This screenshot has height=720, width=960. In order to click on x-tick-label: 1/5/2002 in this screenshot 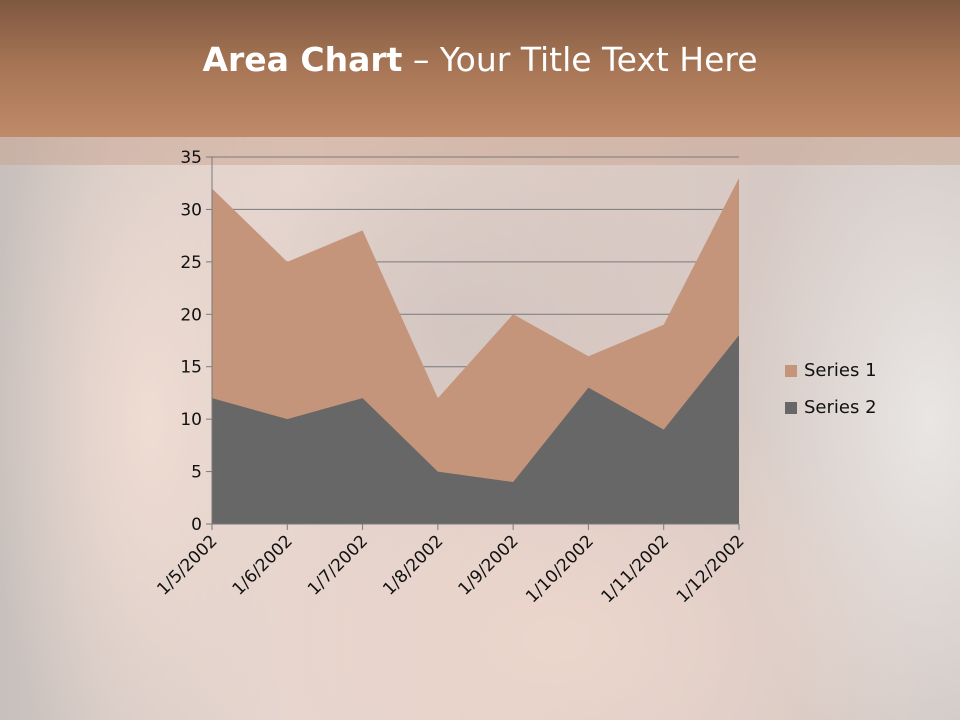, I will do `click(187, 565)`.